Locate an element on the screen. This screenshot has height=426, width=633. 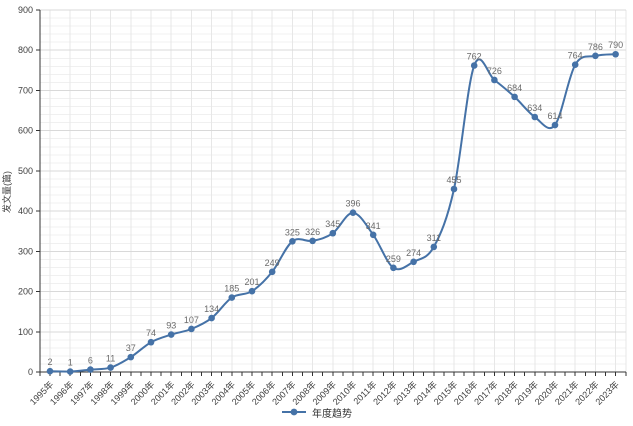
data-point-2012年 is located at coordinates (393, 268).